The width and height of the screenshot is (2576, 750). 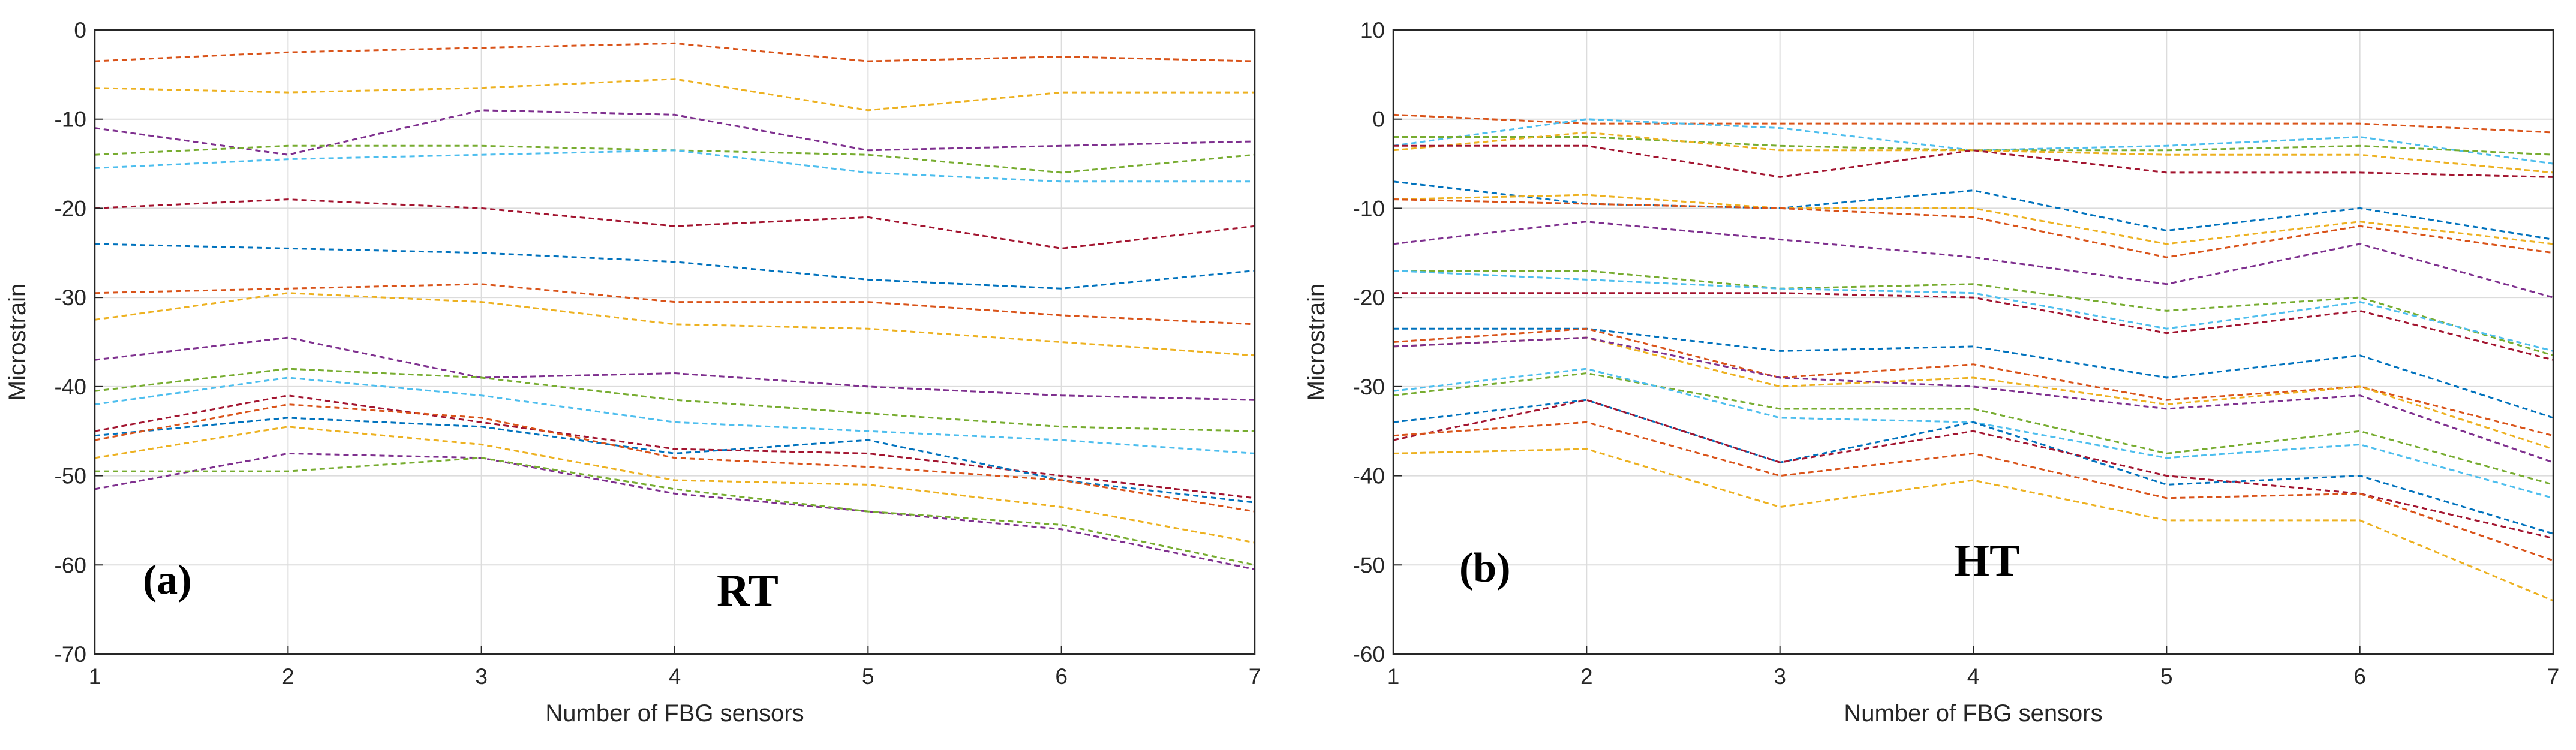 What do you see at coordinates (675, 713) in the screenshot?
I see `x-axis-label-a: Number of FBG sensors` at bounding box center [675, 713].